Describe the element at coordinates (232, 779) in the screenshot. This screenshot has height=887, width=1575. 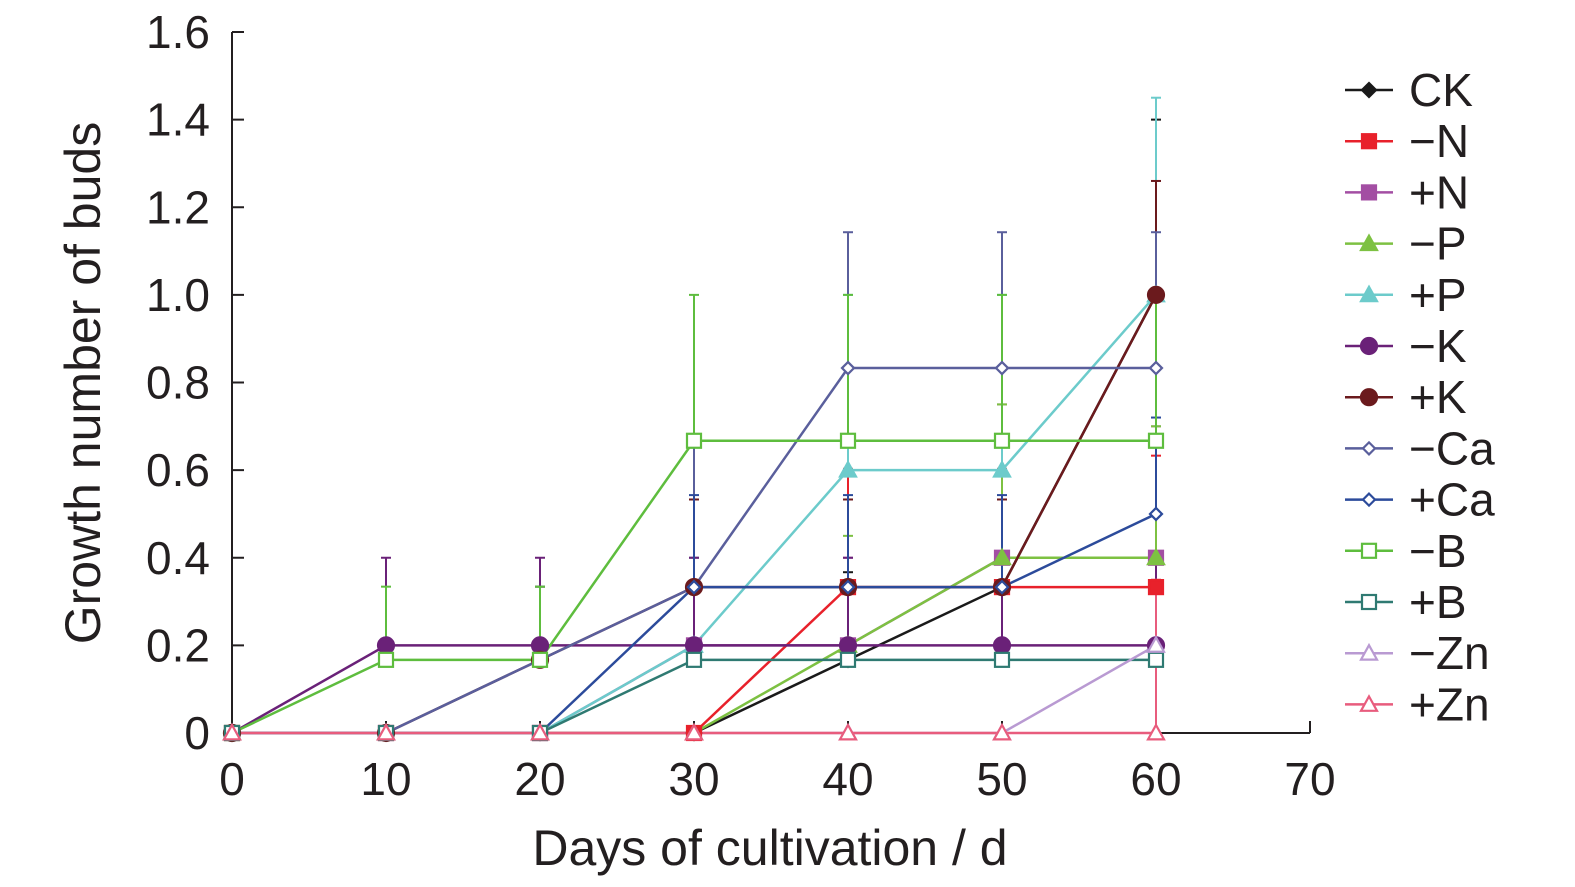
I see `x-tick-label: 0` at that location.